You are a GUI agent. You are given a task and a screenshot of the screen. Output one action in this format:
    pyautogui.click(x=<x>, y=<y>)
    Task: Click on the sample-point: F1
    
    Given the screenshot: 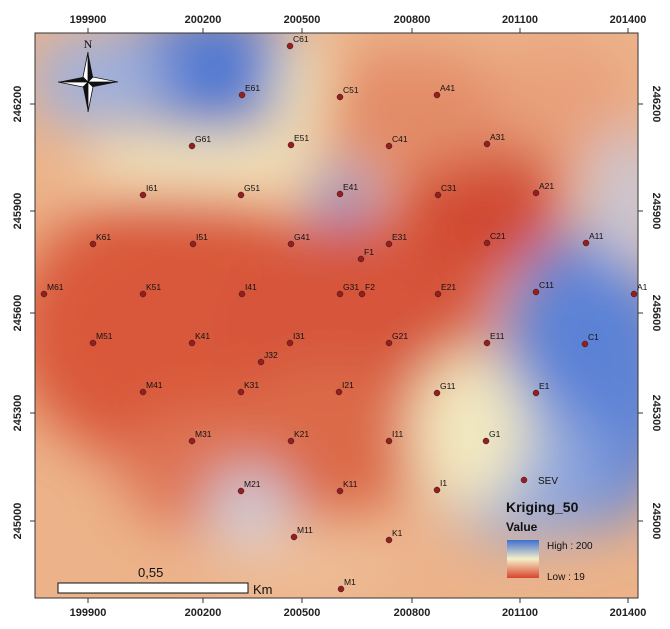 What is the action you would take?
    pyautogui.click(x=365, y=255)
    